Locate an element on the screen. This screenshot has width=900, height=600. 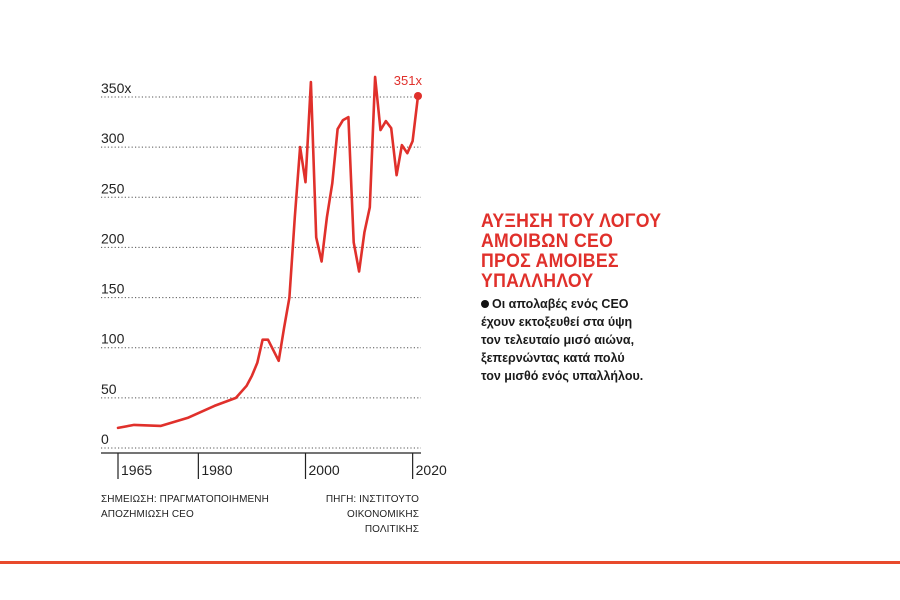
y-tick-label-50: 50 is located at coordinates (109, 389).